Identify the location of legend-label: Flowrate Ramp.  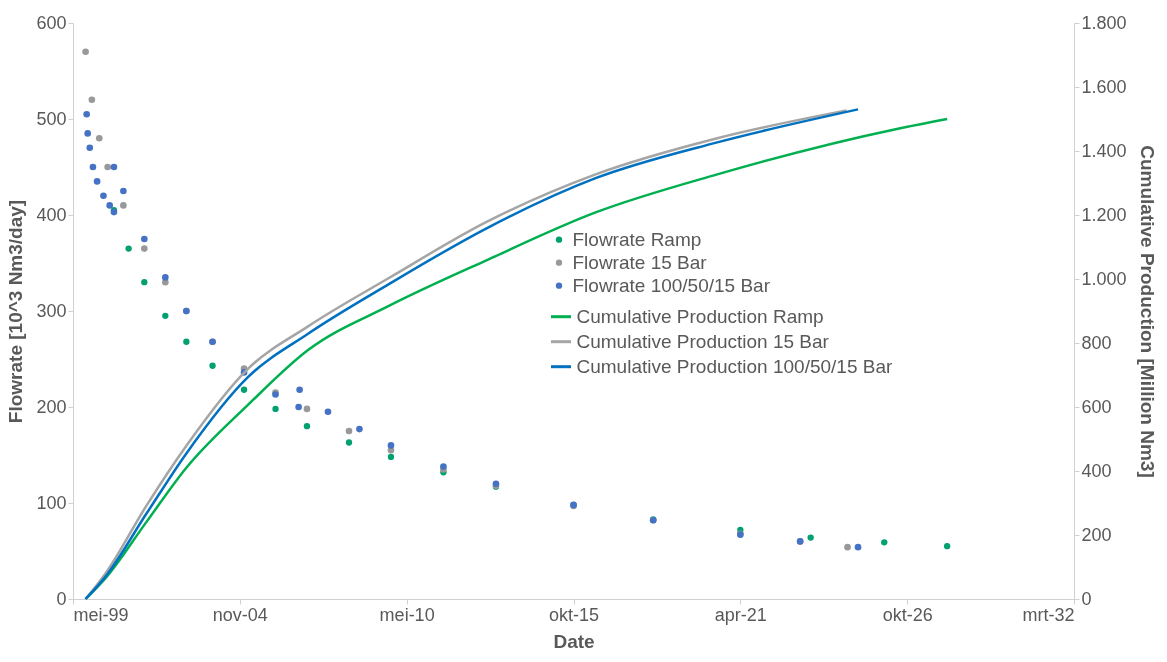
(637, 239).